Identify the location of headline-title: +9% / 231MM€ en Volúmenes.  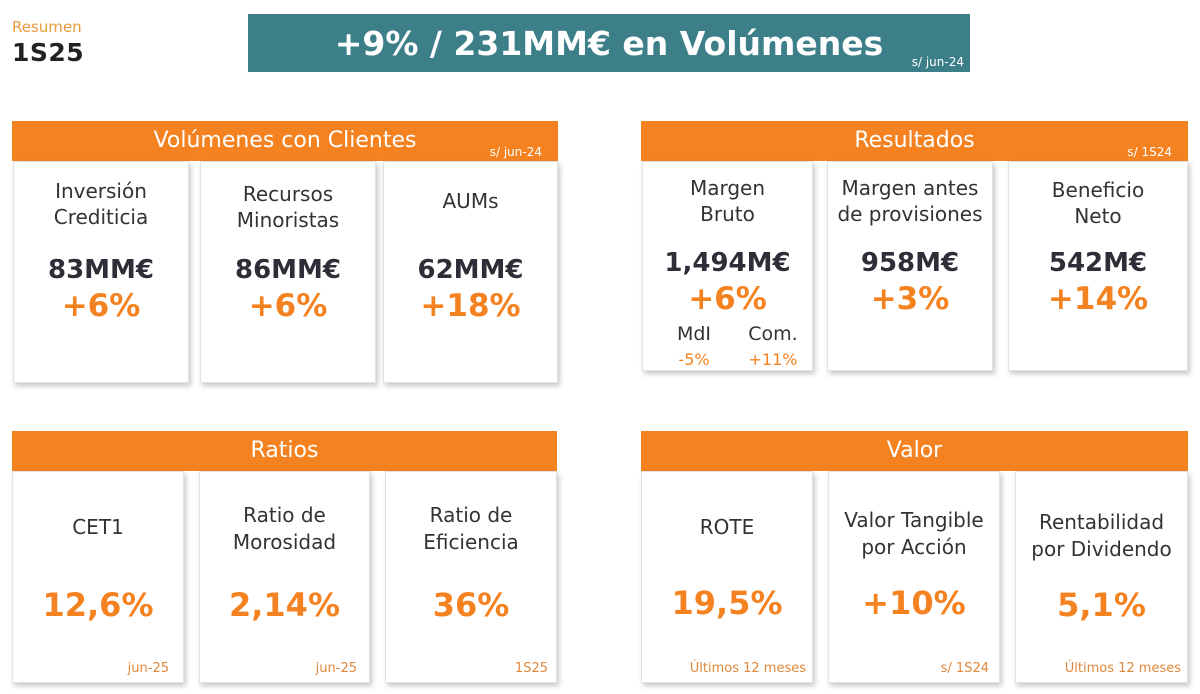
(609, 43).